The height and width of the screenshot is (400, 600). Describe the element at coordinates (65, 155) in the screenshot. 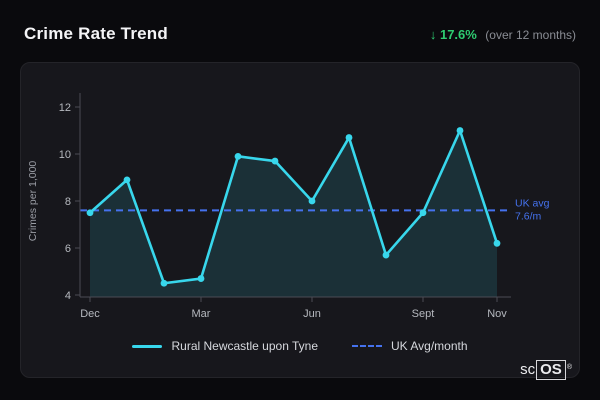

I see `svg-text: 10` at that location.